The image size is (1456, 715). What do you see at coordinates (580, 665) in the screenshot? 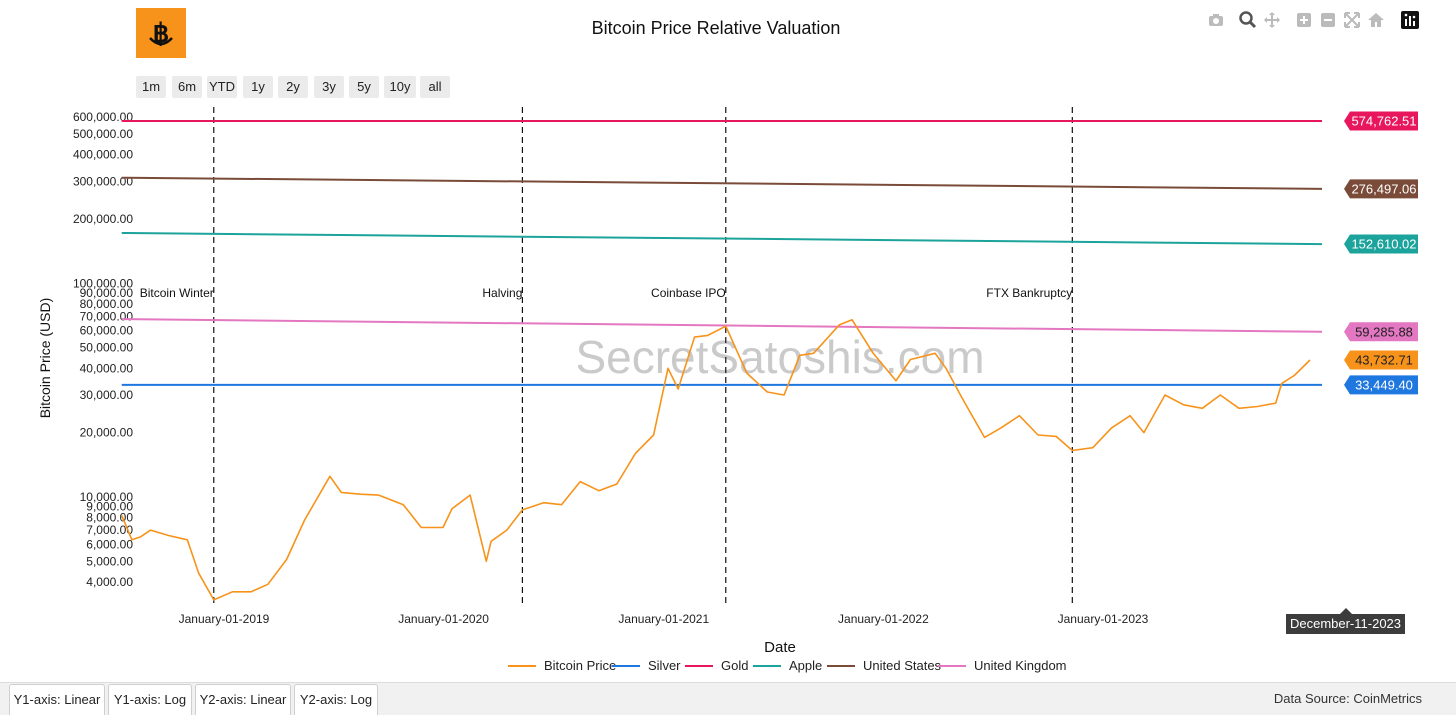
I see `legend-label: Bitcoin Price` at bounding box center [580, 665].